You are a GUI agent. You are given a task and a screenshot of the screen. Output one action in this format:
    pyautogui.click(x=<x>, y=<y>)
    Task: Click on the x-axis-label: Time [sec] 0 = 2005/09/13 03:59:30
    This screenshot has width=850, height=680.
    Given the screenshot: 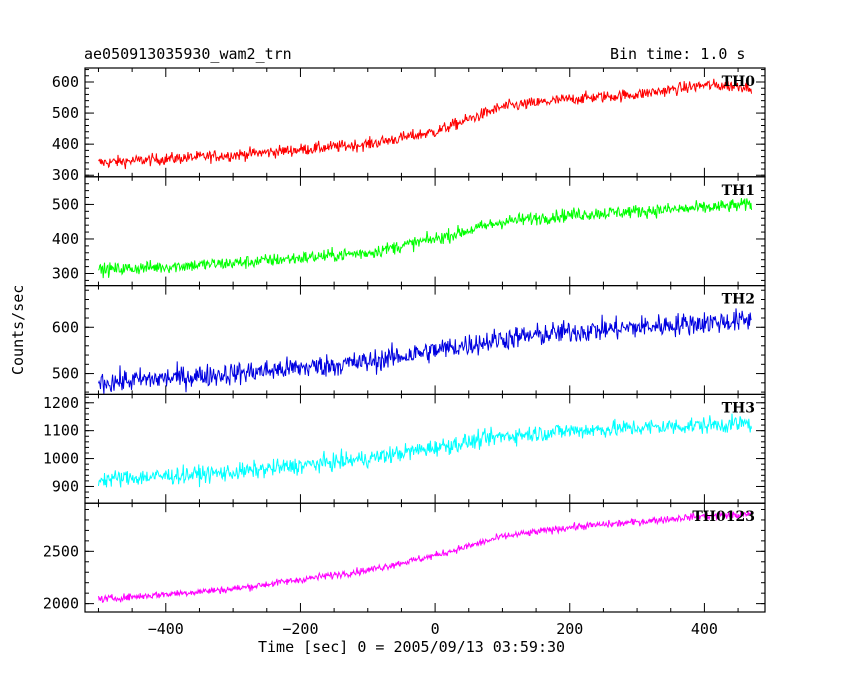 What is the action you would take?
    pyautogui.click(x=412, y=647)
    